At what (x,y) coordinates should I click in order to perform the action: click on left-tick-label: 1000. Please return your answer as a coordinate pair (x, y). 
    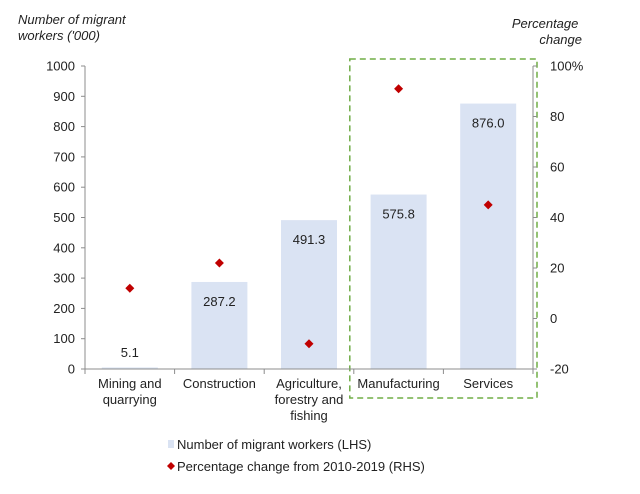
    Looking at the image, I should click on (60, 66).